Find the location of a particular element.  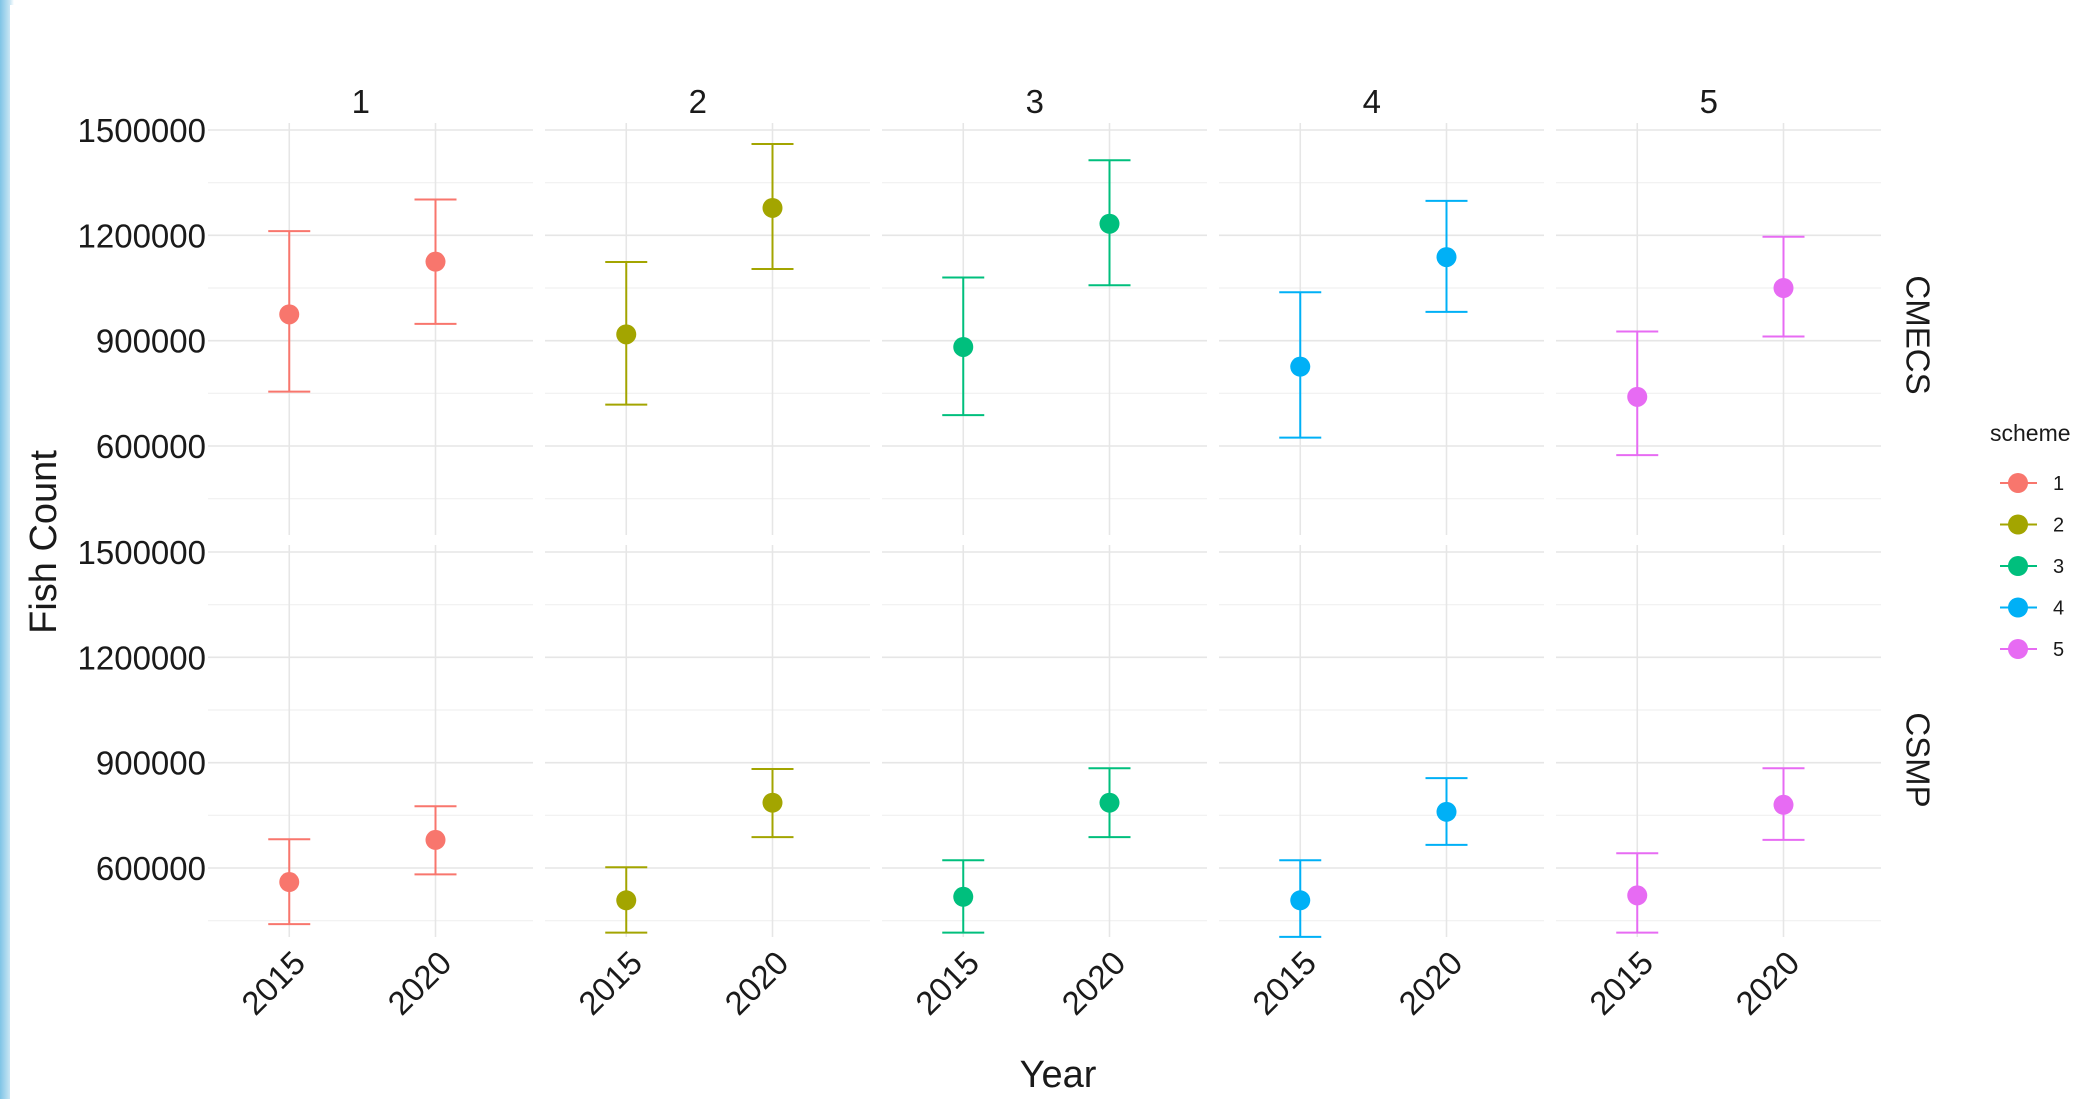

legend-entry-label: 1 is located at coordinates (2058, 484).